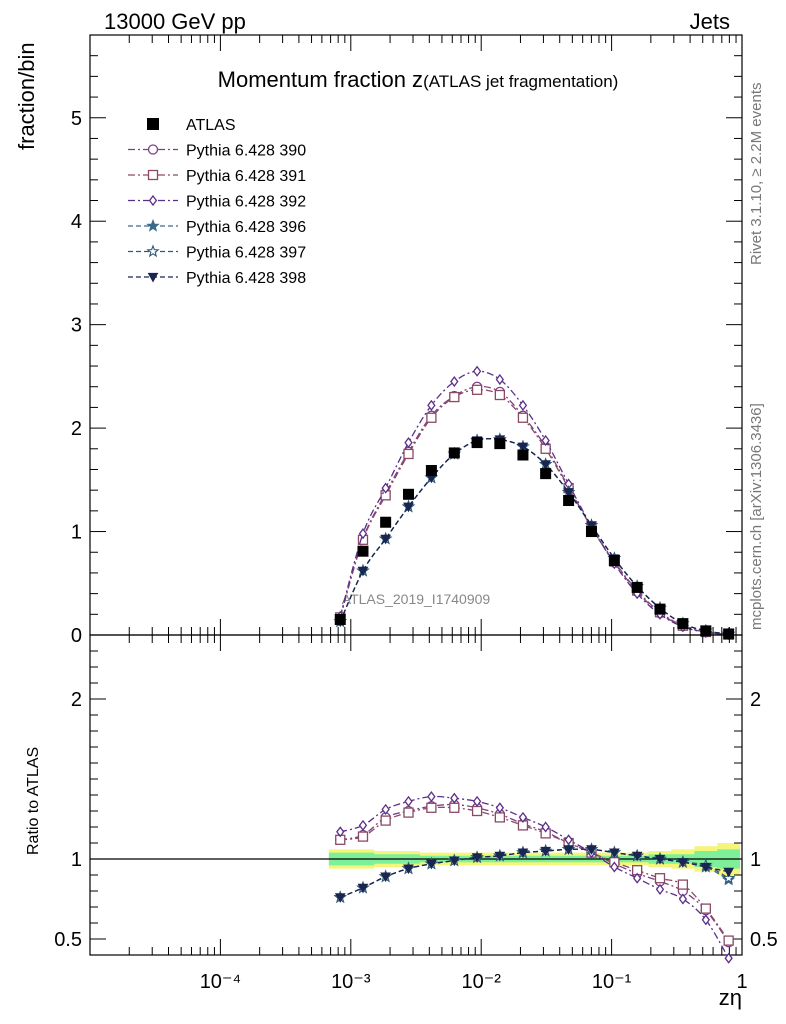 The image size is (786, 1024). What do you see at coordinates (755, 860) in the screenshot?
I see `ratio-y-tick-label-right: 1` at bounding box center [755, 860].